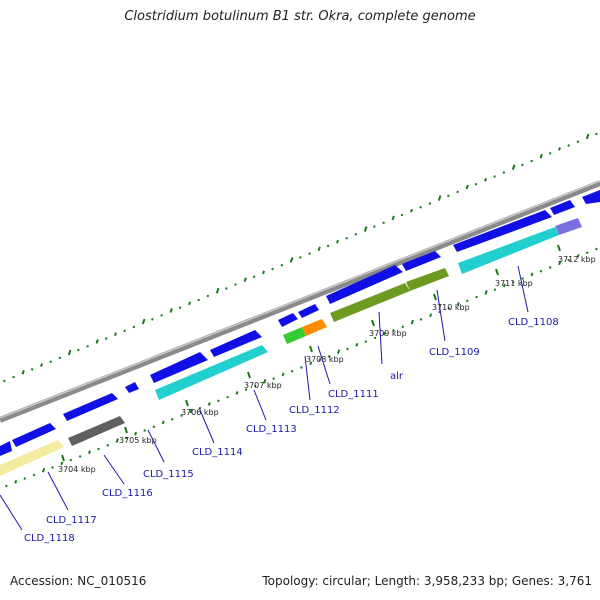 This screenshot has height=600, width=600. I want to click on gene-label: CLD_1117, so click(71, 520).